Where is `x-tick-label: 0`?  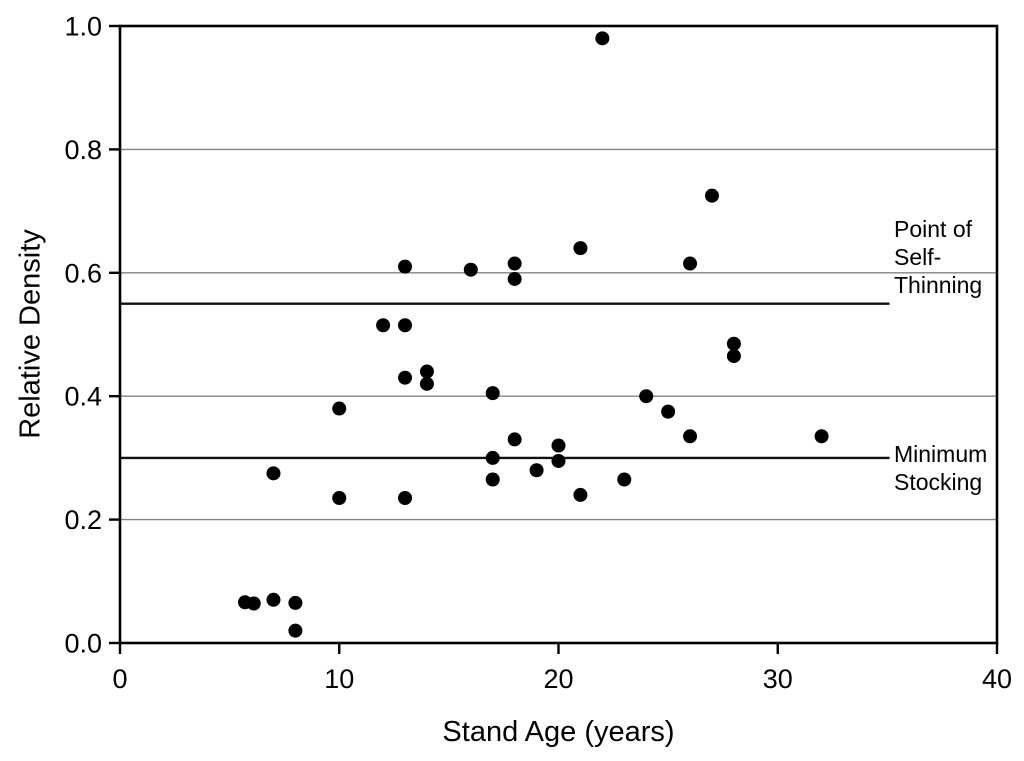
x-tick-label: 0 is located at coordinates (119, 679).